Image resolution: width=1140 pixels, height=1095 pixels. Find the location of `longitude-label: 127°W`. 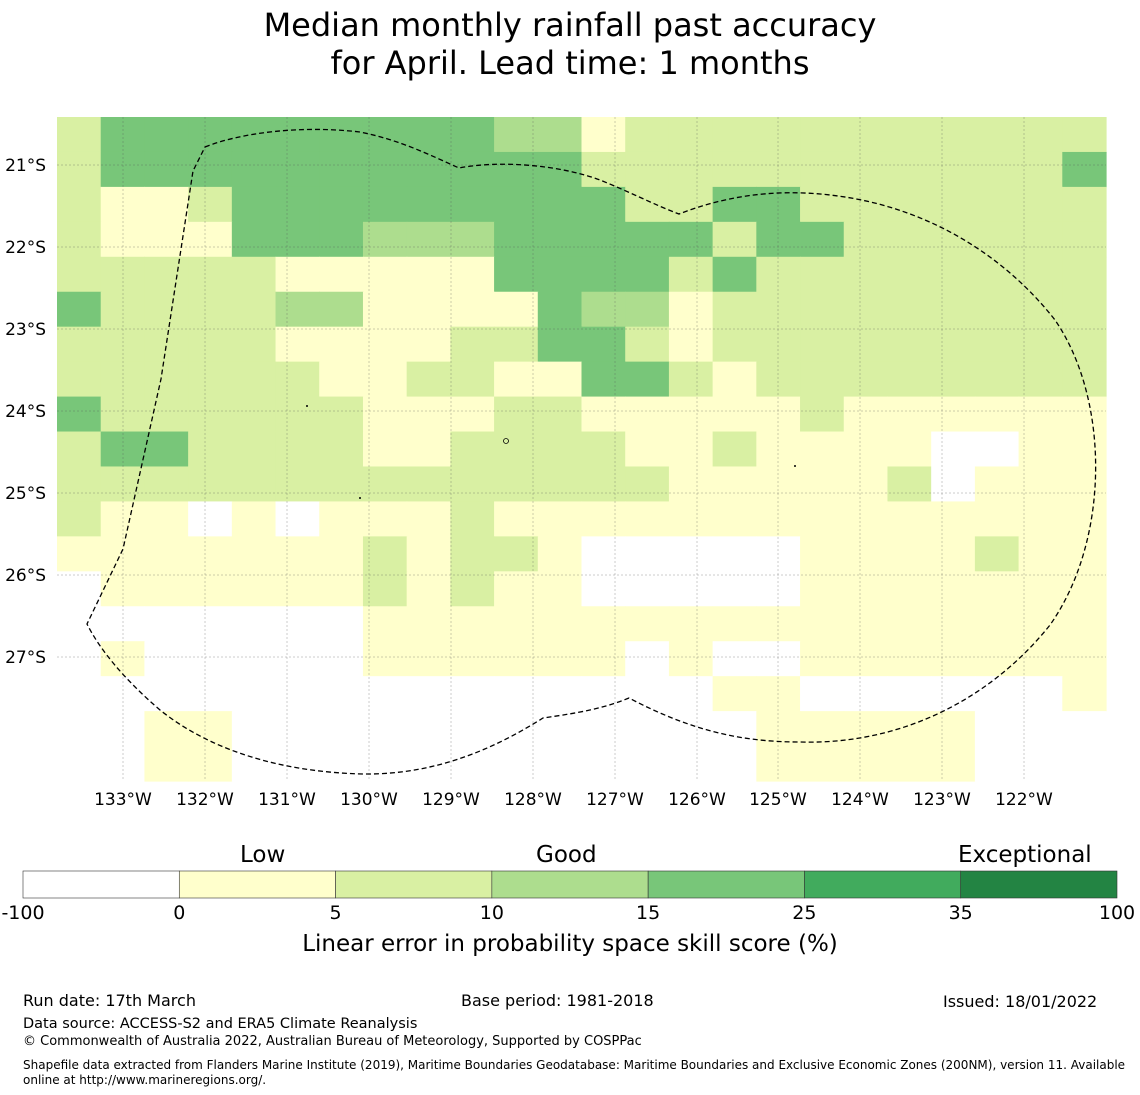

longitude-label: 127°W is located at coordinates (615, 800).